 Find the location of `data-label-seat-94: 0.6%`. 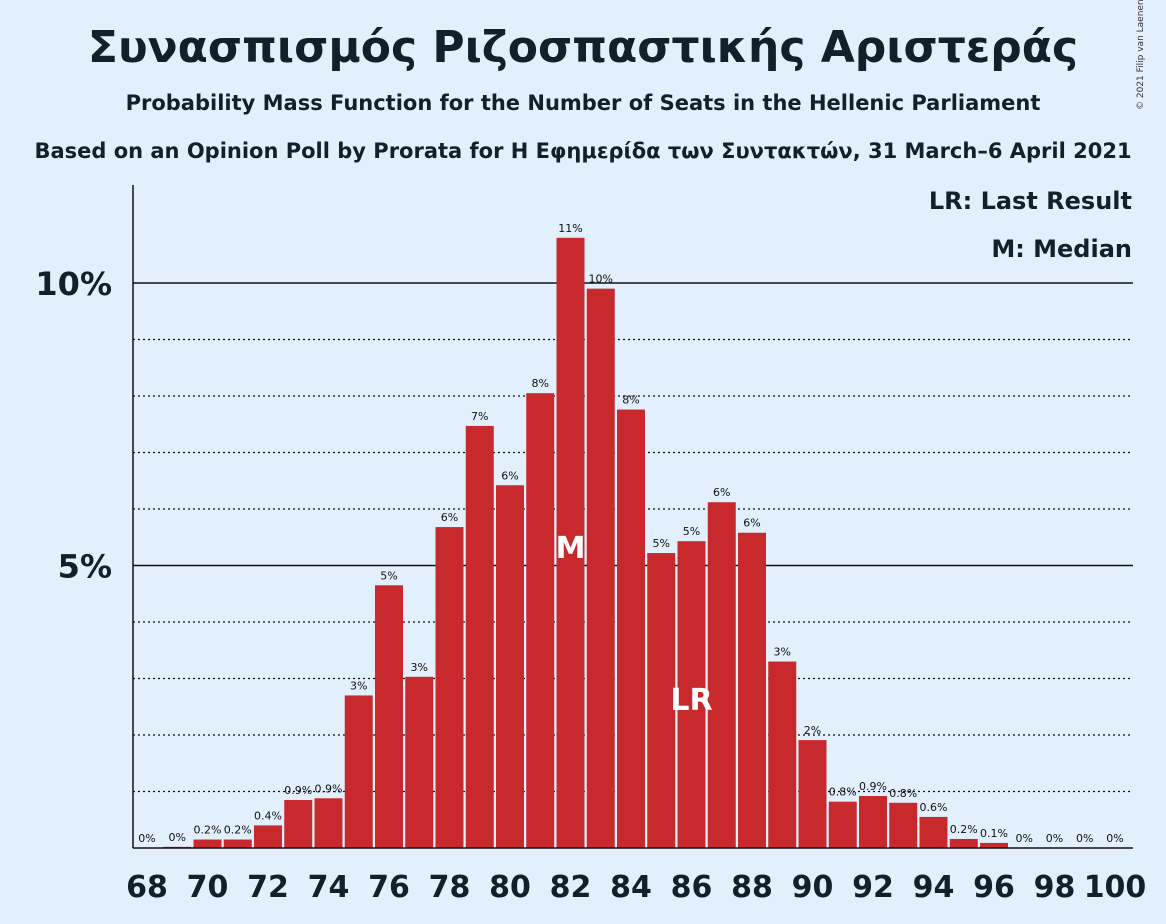

data-label-seat-94: 0.6% is located at coordinates (934, 807).